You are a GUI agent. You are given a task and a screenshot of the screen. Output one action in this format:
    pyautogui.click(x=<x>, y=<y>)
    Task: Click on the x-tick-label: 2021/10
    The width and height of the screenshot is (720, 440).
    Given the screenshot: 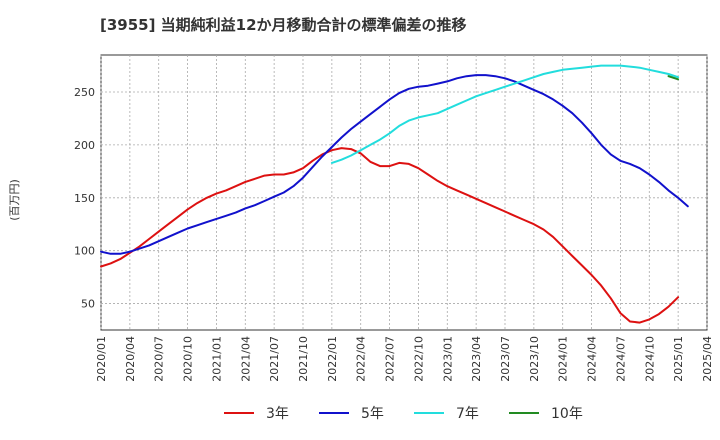 What is the action you would take?
    pyautogui.click(x=303, y=359)
    